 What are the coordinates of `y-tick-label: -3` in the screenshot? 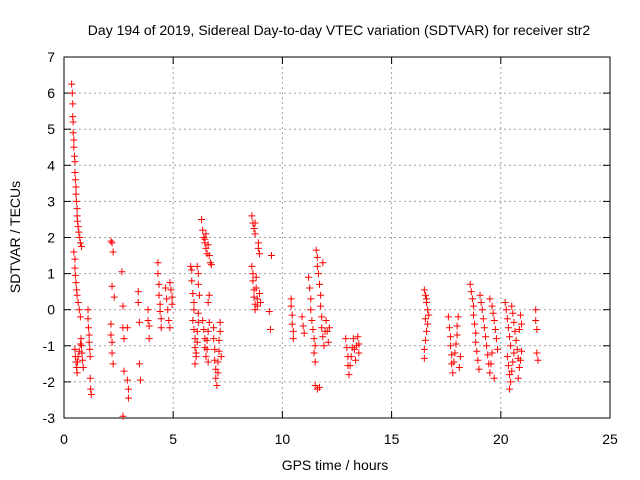 It's located at (49, 418).